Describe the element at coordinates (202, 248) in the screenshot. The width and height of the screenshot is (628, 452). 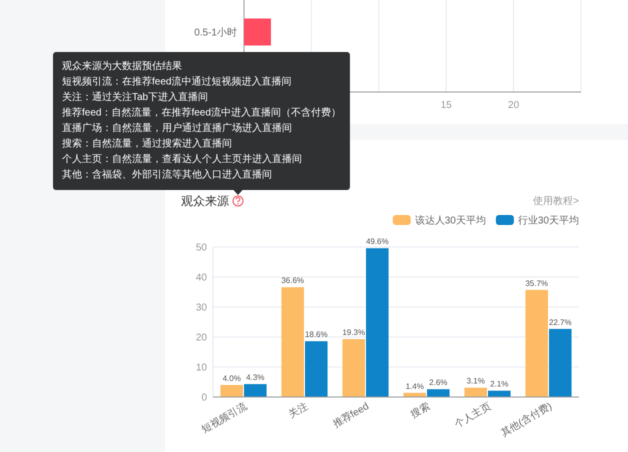
I see `y-tick-label: 50` at that location.